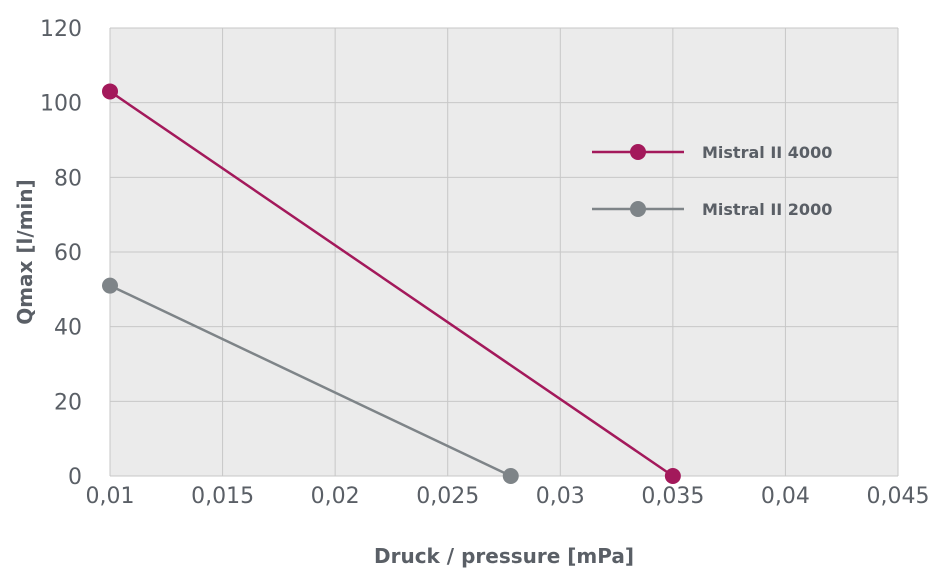 The width and height of the screenshot is (933, 569). I want to click on y-tick-label: 60, so click(68, 253).